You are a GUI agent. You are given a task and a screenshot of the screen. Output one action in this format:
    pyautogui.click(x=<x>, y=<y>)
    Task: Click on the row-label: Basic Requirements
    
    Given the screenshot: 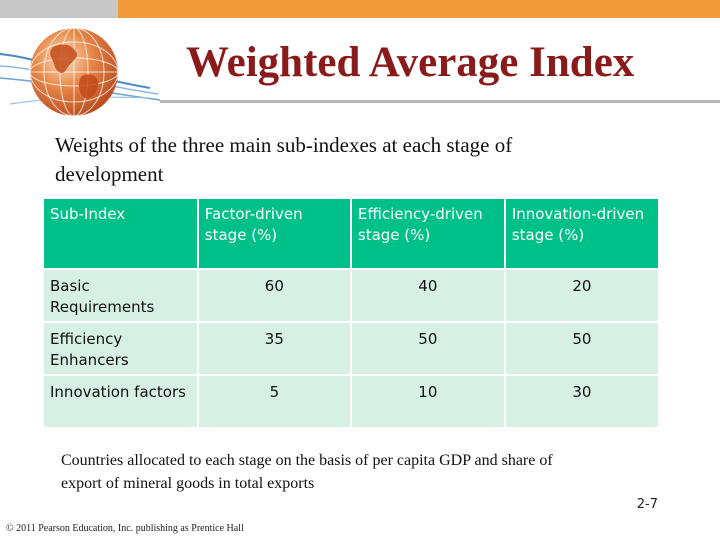 What is the action you would take?
    pyautogui.click(x=120, y=295)
    